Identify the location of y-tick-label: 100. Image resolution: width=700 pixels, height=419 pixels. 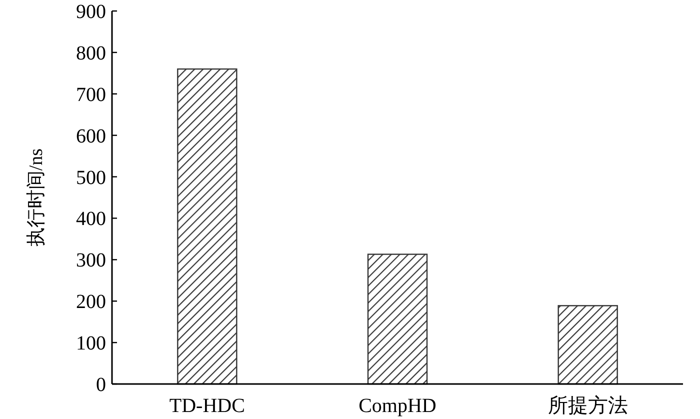
(91, 343).